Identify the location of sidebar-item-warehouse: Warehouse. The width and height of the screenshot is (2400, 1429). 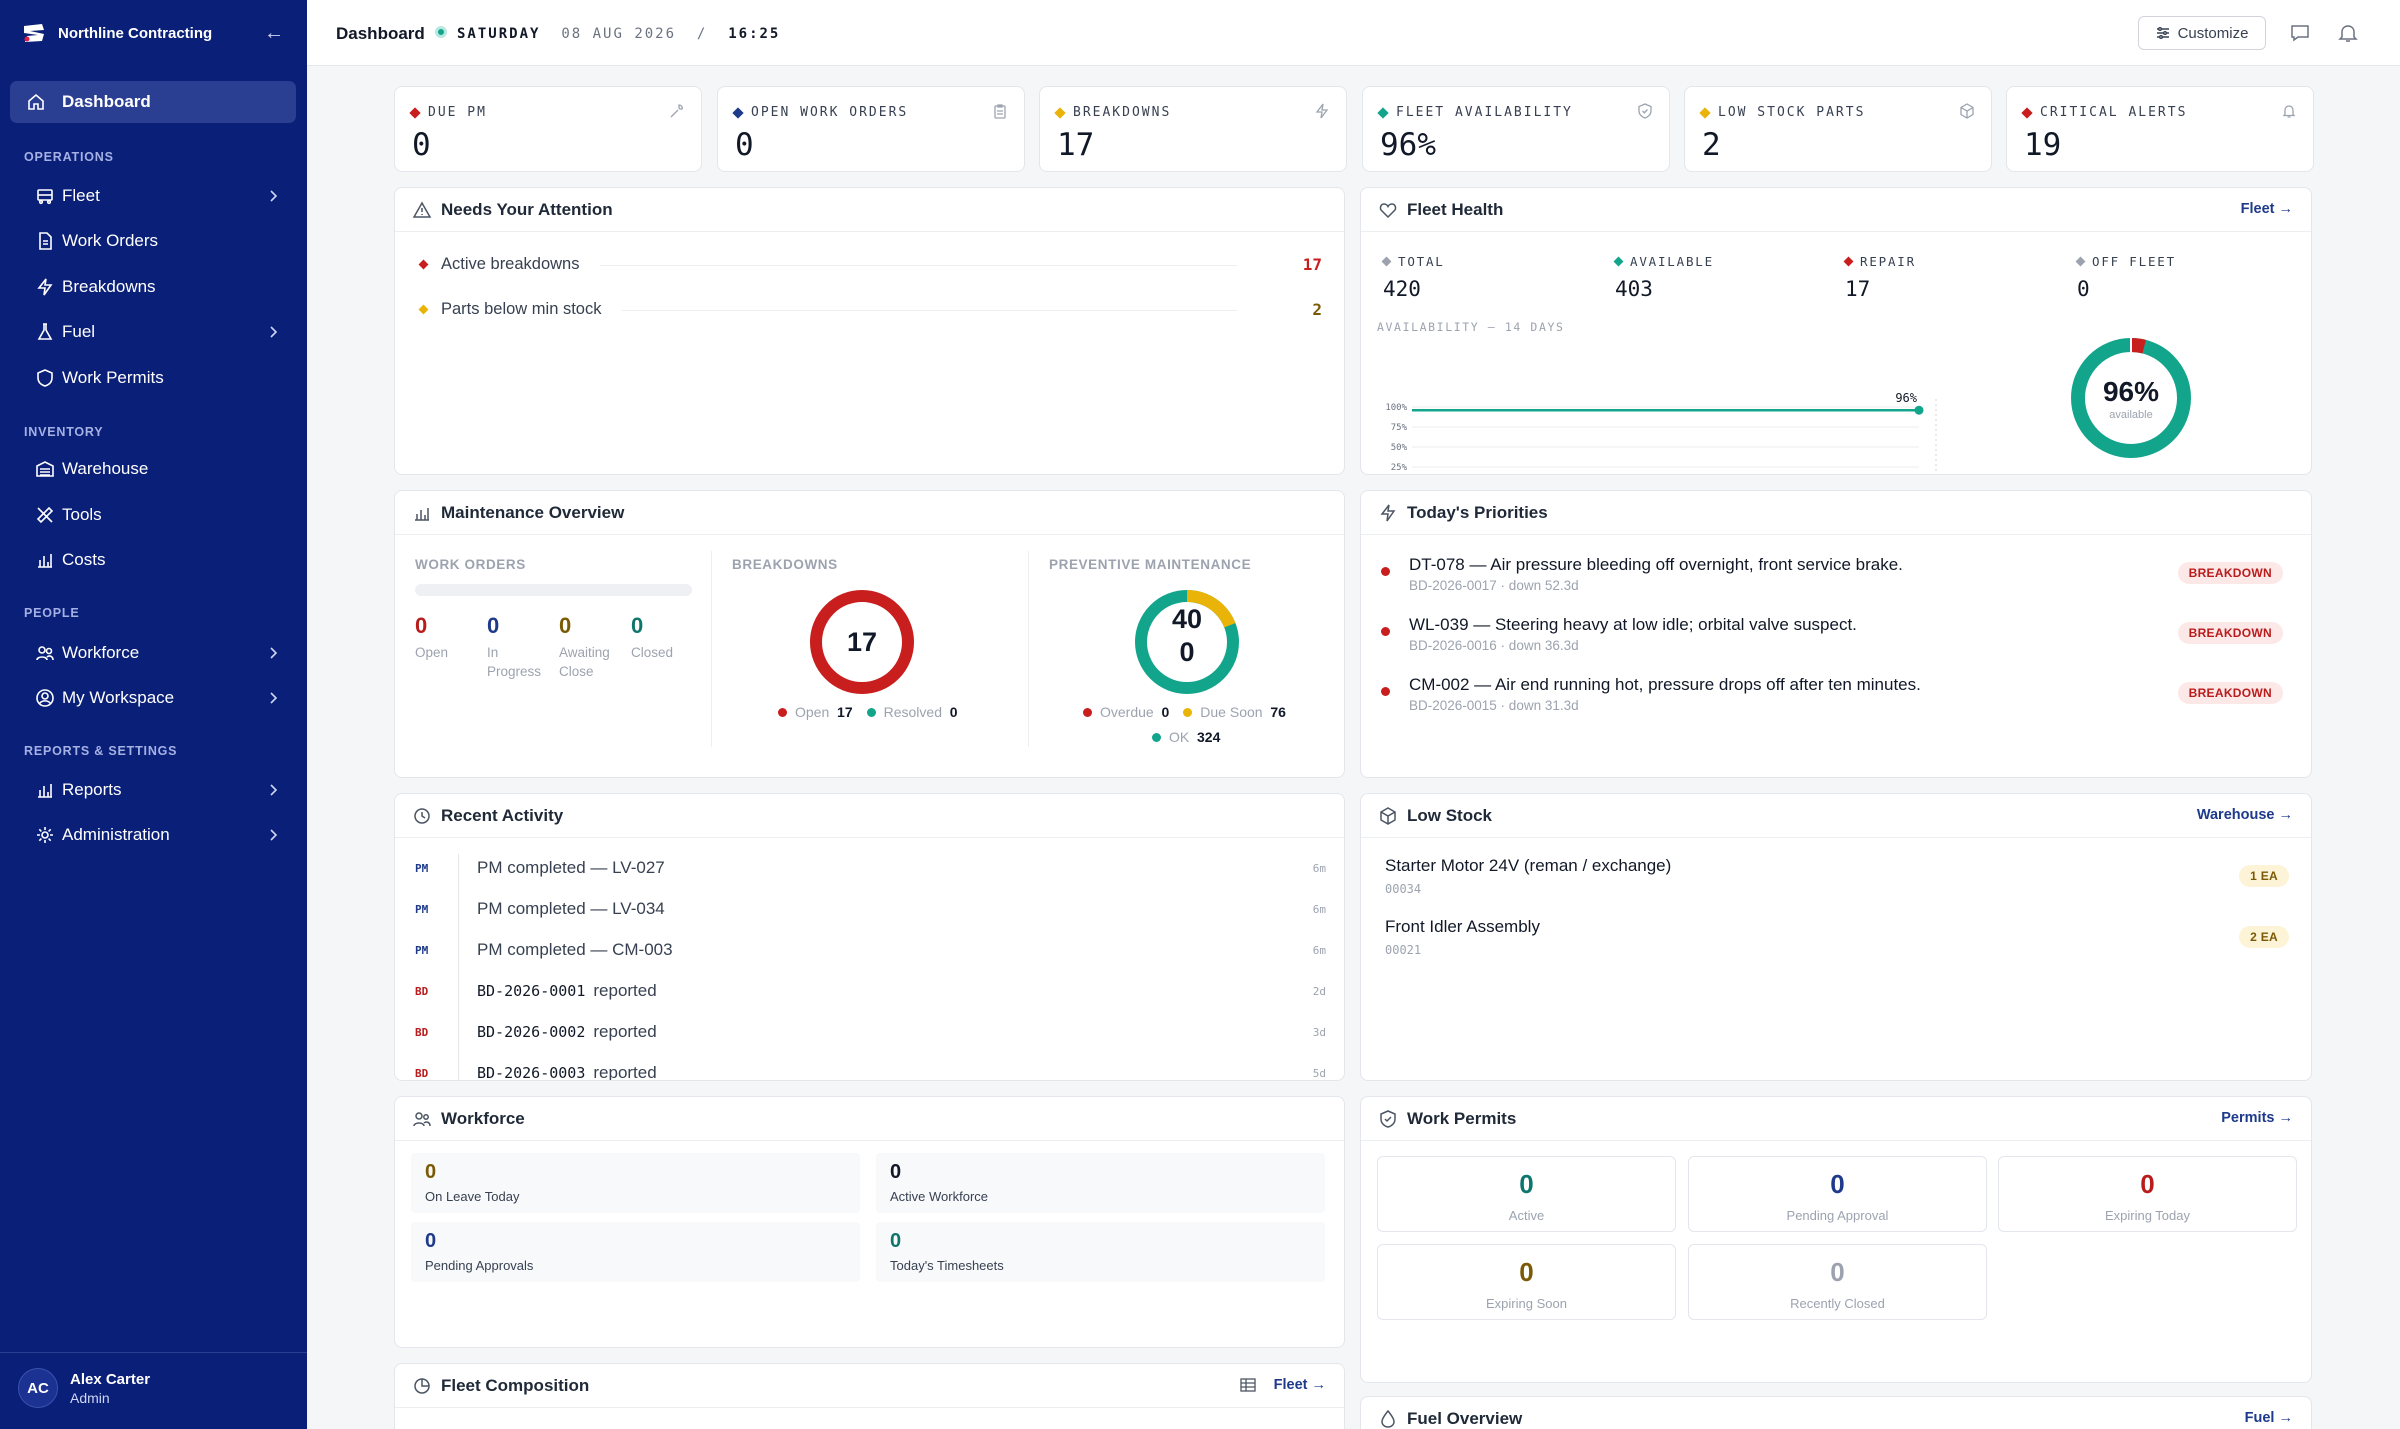
(153, 469).